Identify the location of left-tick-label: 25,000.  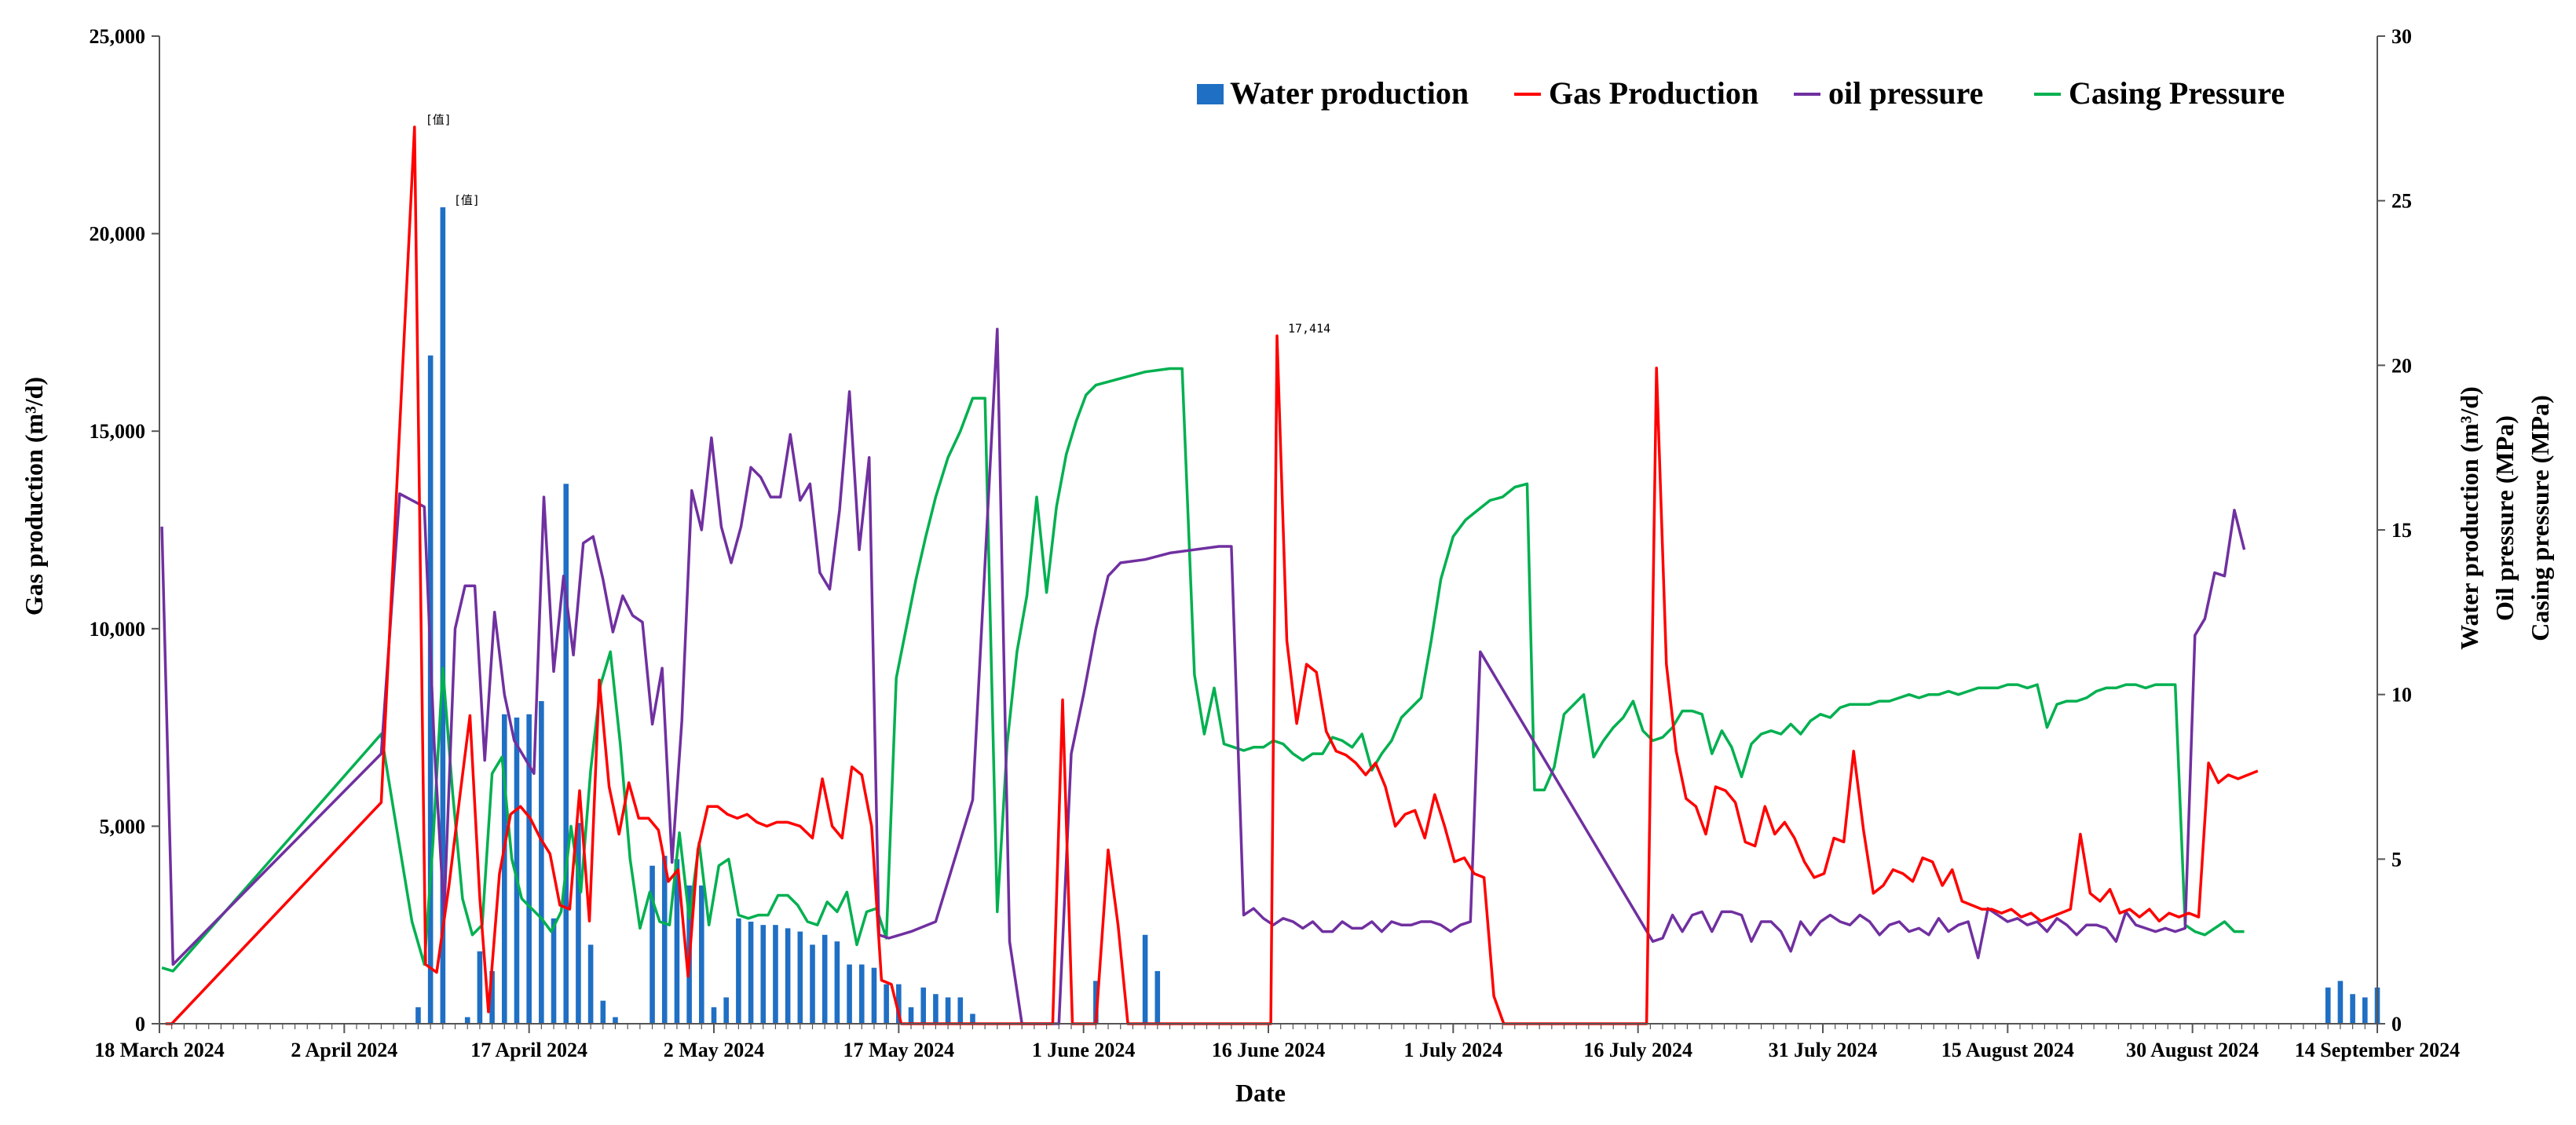
(118, 36).